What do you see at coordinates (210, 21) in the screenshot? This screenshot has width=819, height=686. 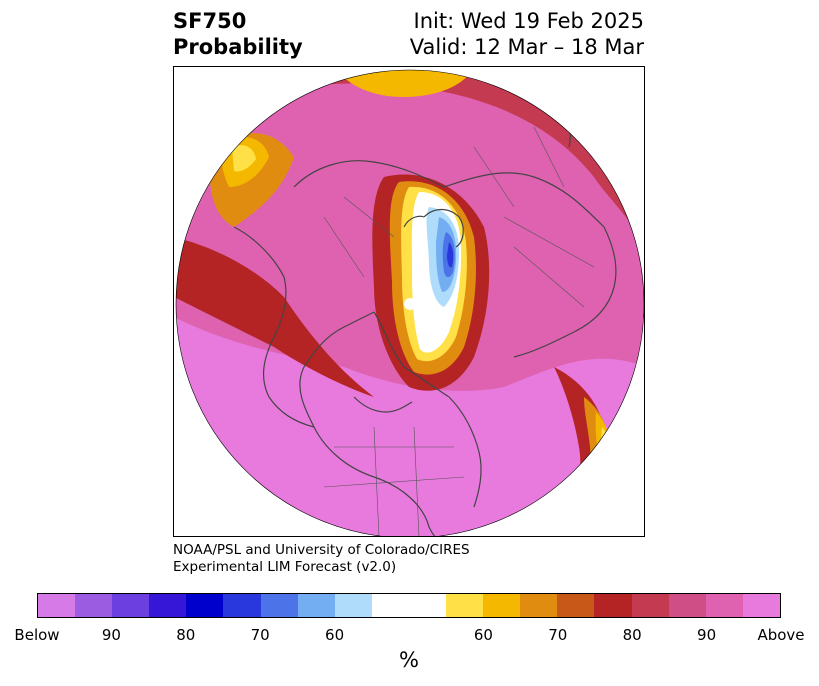 I see `title-variable: SF750` at bounding box center [210, 21].